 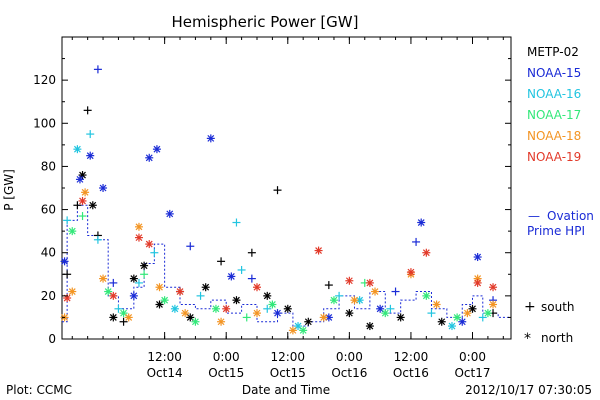 I want to click on y-axis-label: P [GW], so click(x=9, y=190).